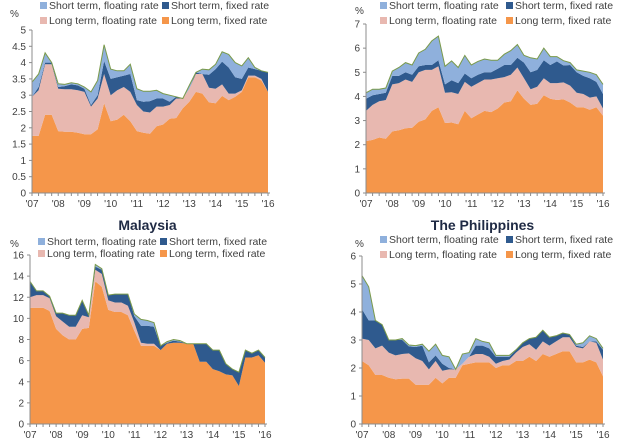  What do you see at coordinates (19, 145) in the screenshot?
I see `y-tick-label: 1.5` at bounding box center [19, 145].